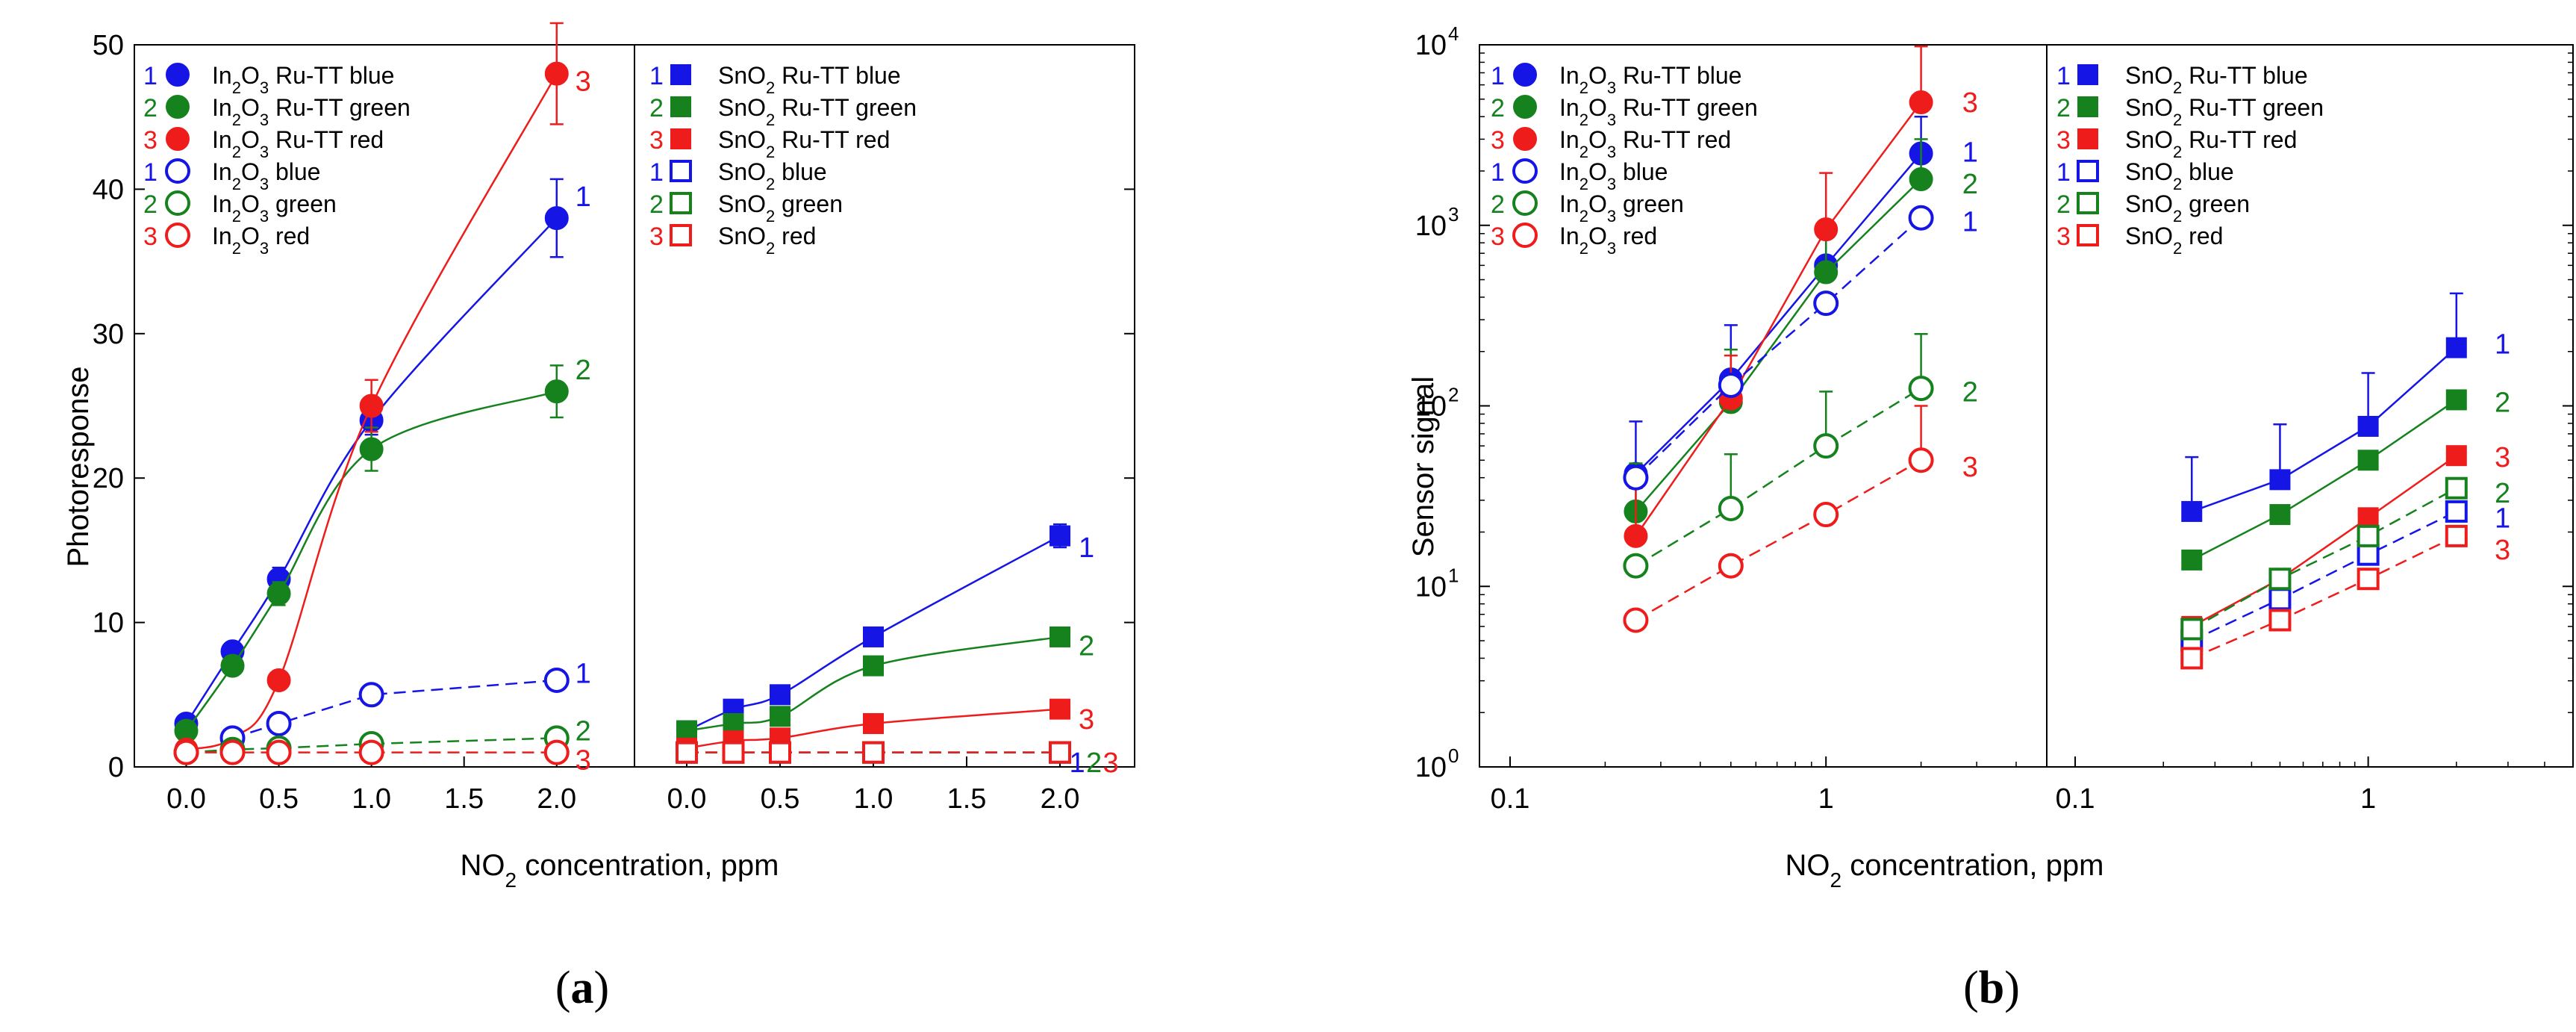  Describe the element at coordinates (303, 79) in the screenshot. I see `legend-label: In2O3 Ru-TT blue` at that location.